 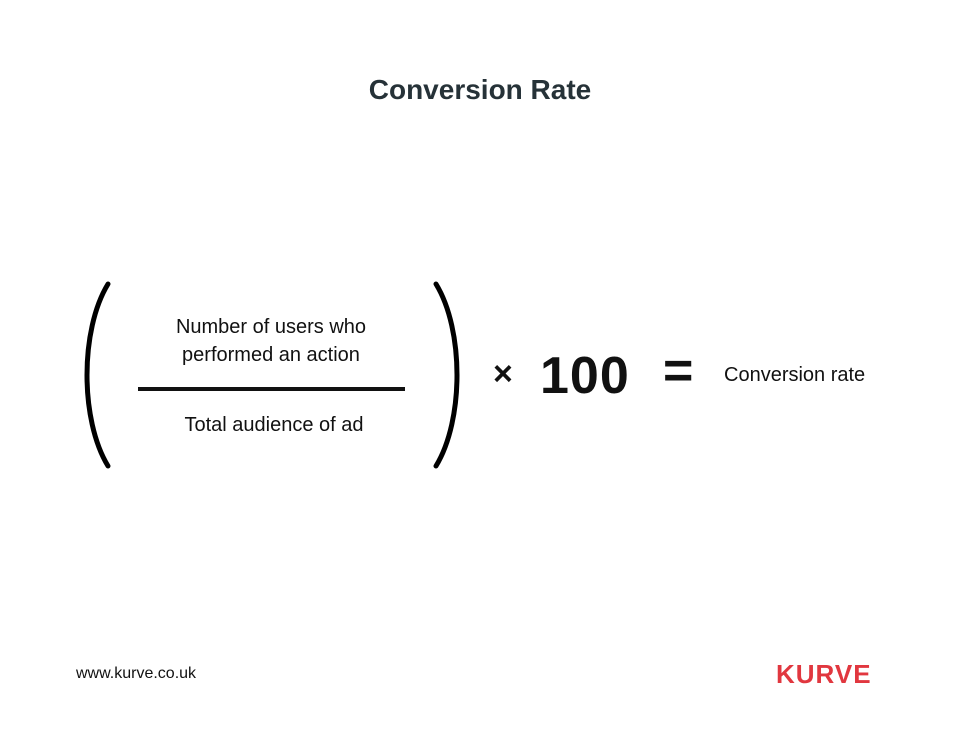 What do you see at coordinates (795, 375) in the screenshot?
I see `result-label: Conversion rate` at bounding box center [795, 375].